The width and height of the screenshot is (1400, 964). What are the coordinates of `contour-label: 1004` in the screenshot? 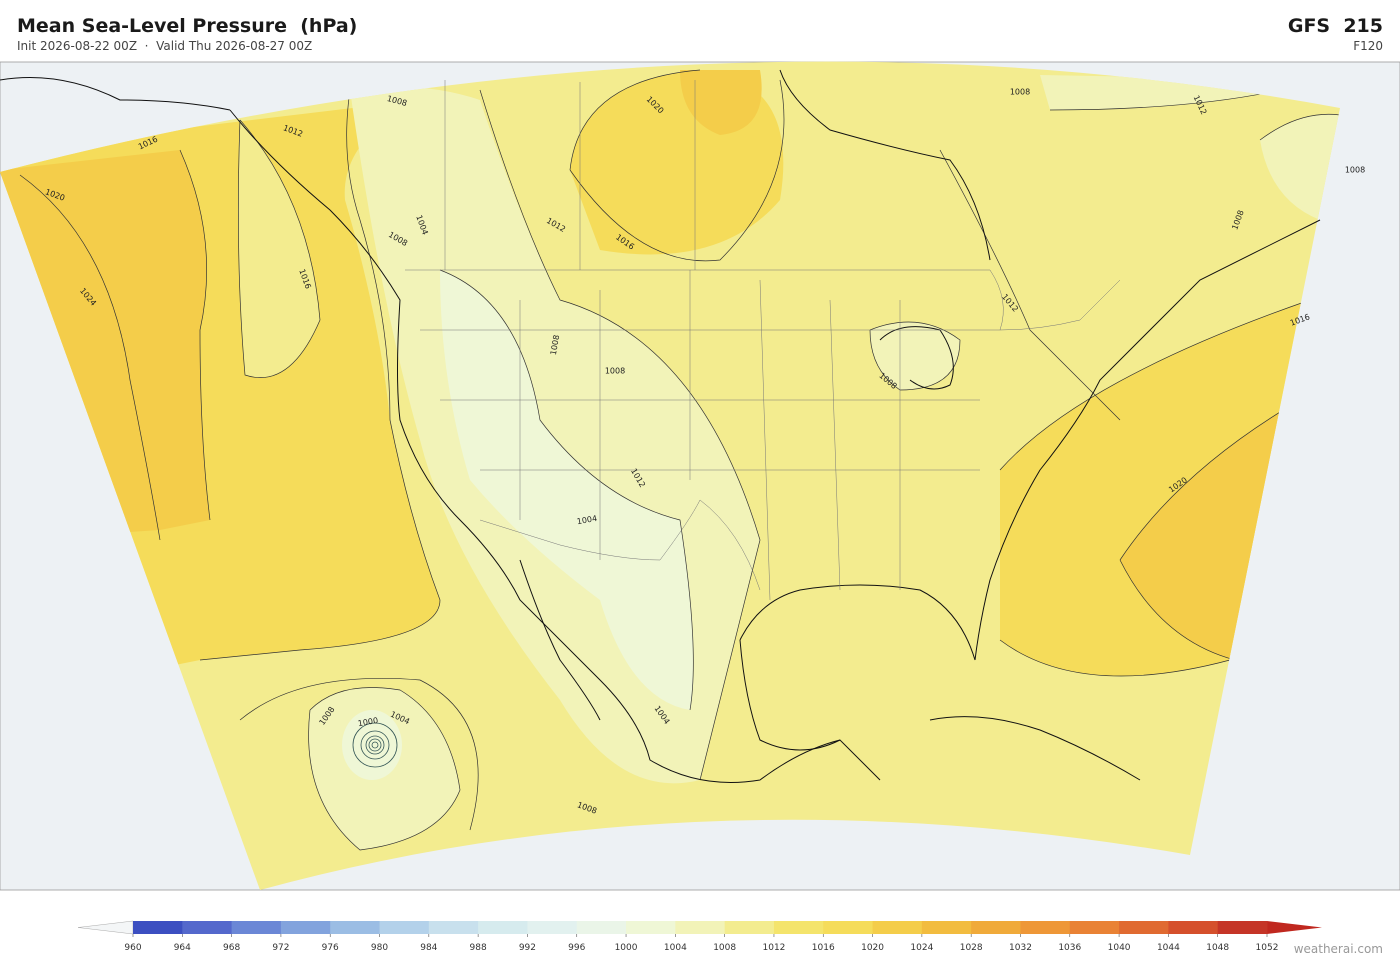 It's located at (587, 520).